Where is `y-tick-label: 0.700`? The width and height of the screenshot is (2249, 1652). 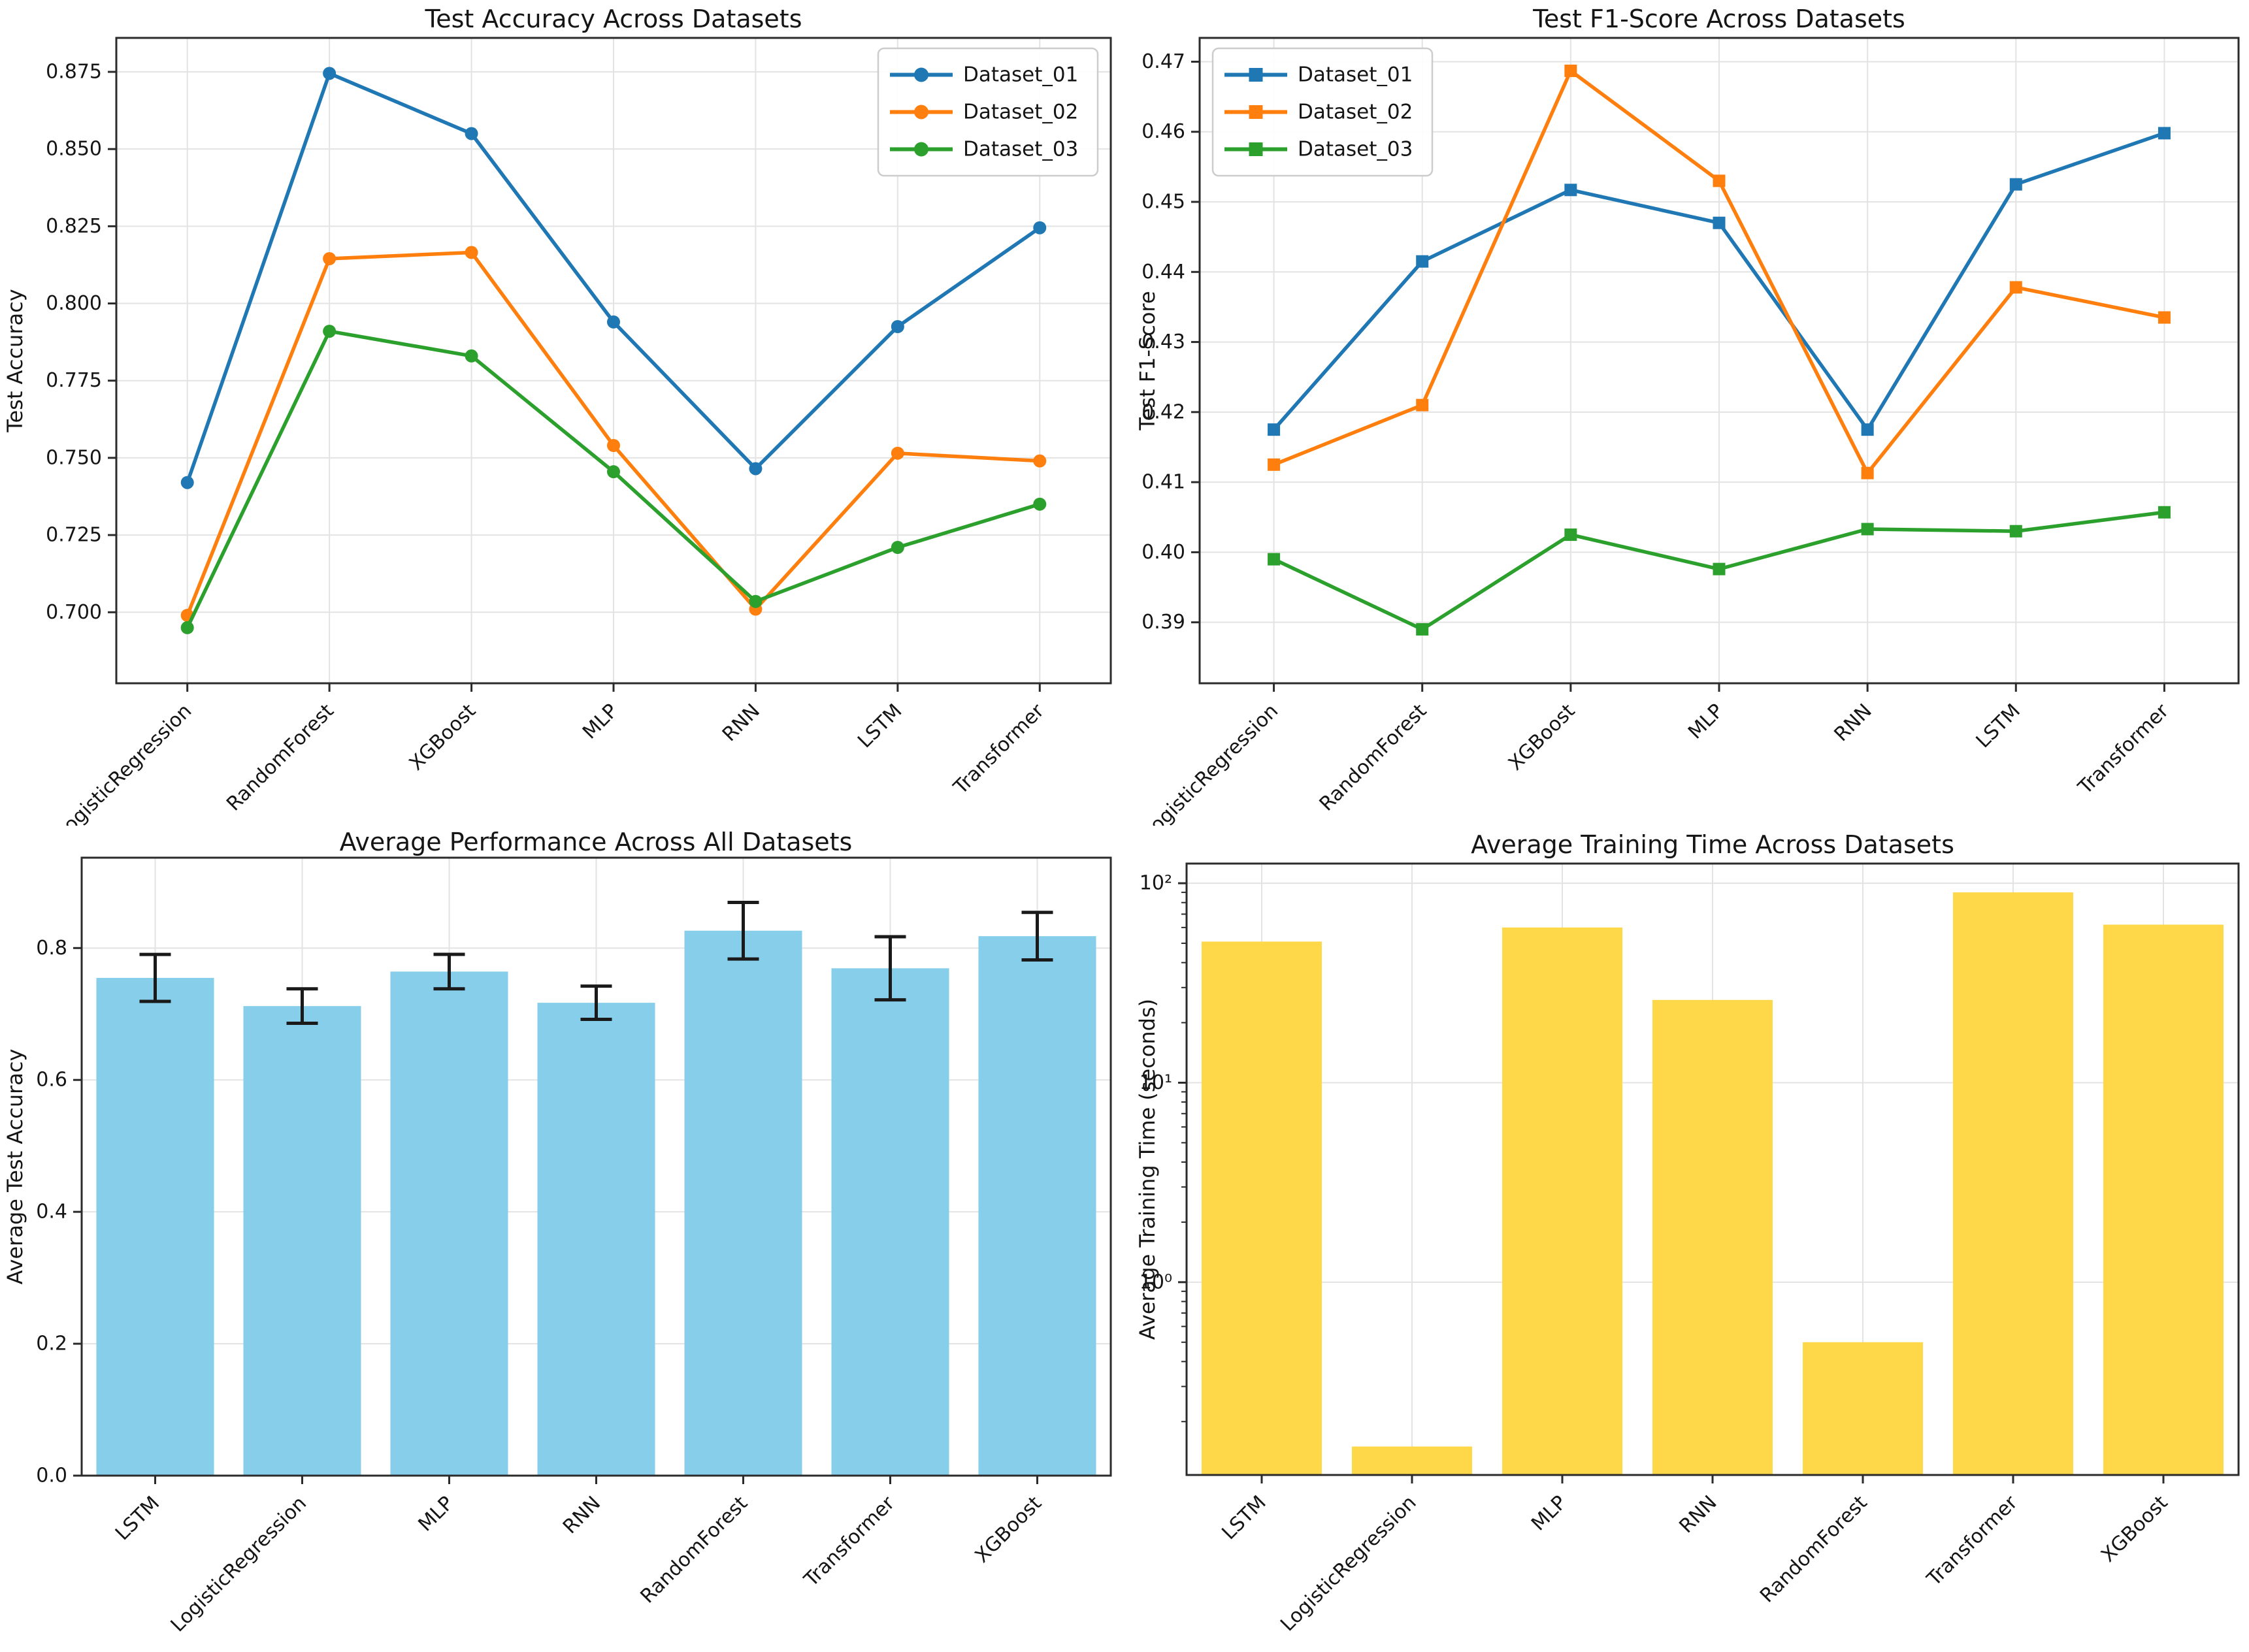
y-tick-label: 0.700 is located at coordinates (74, 612).